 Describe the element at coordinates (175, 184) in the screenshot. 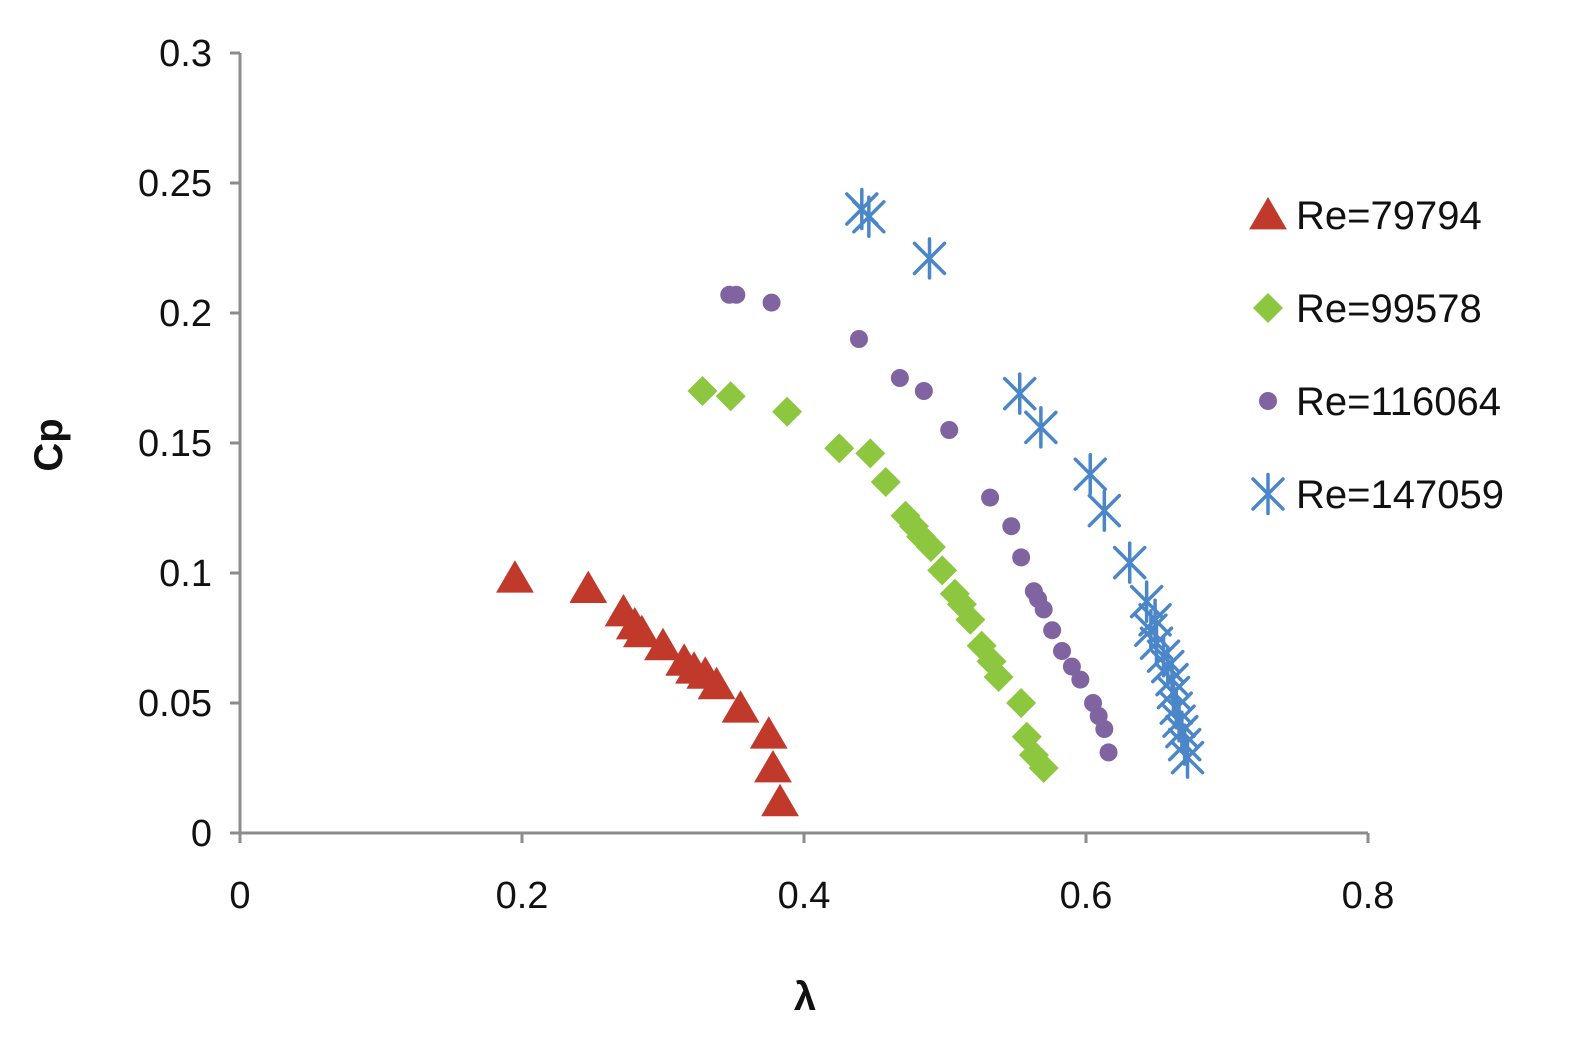

I see `y-tick-label: 0.25` at that location.